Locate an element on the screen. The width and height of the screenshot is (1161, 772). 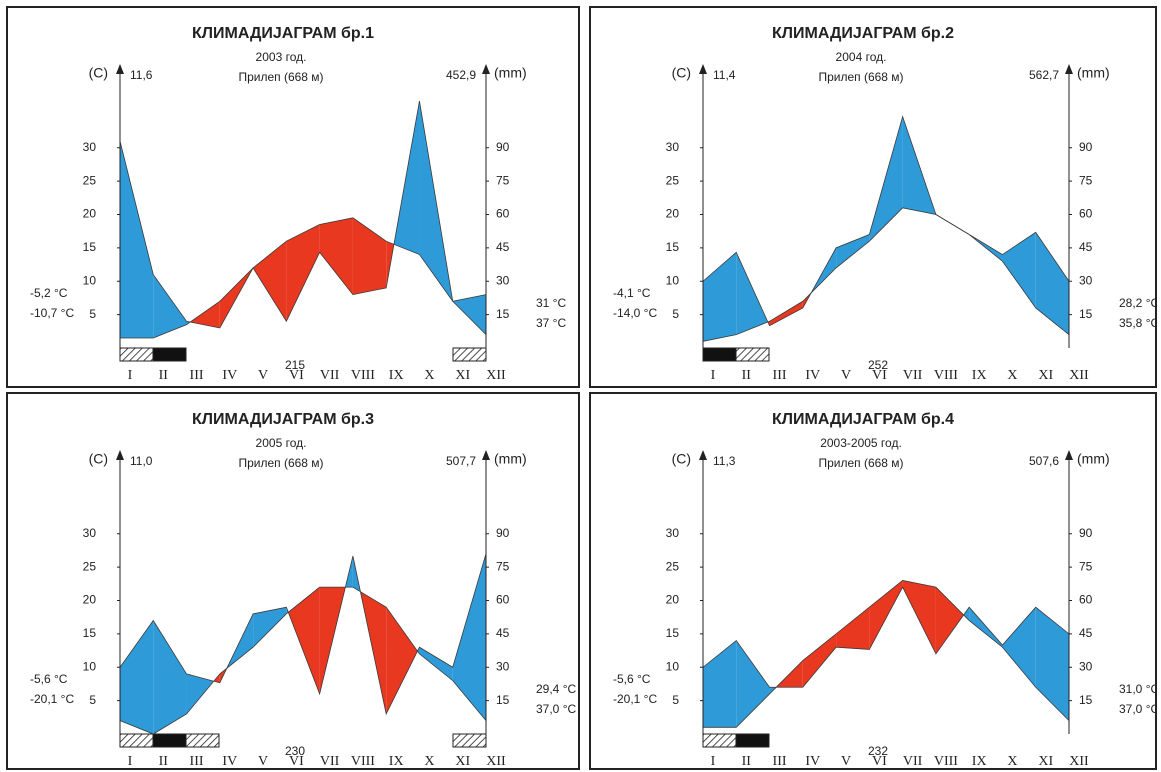
left-annotation: -20,1 °C is located at coordinates (52, 699).